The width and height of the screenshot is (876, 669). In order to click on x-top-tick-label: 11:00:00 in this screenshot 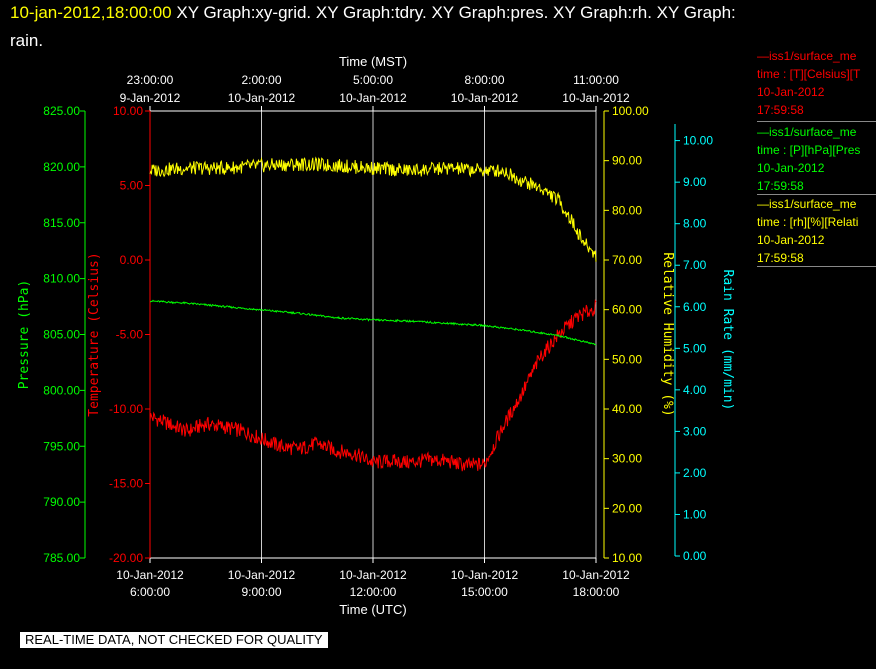, I will do `click(596, 80)`.